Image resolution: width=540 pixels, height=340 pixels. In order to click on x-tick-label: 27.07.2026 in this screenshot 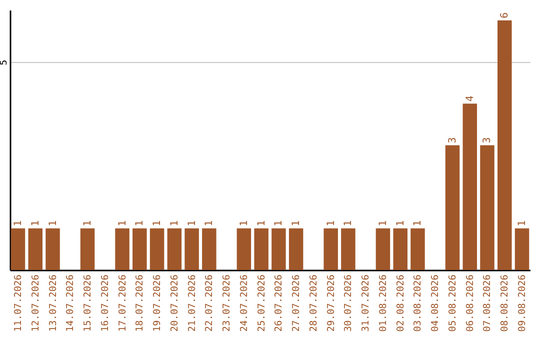, I will do `click(296, 303)`.